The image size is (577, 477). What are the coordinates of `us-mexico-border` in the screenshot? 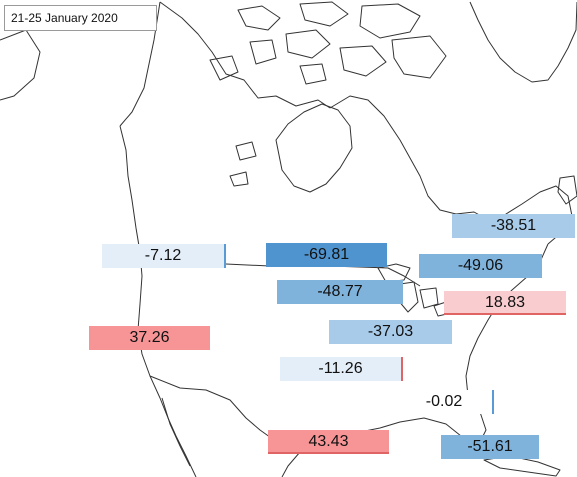 It's located at (212, 408).